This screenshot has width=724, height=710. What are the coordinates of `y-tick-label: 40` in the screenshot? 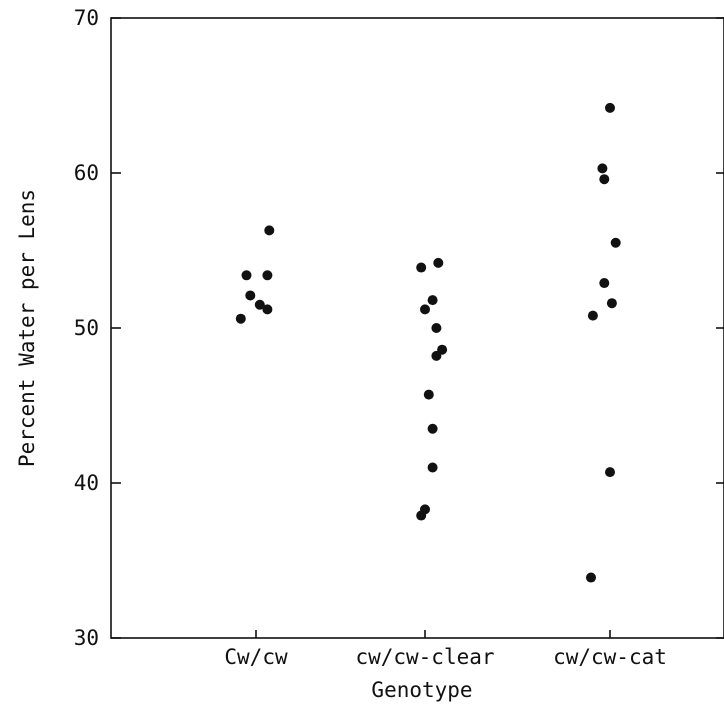 It's located at (86, 483).